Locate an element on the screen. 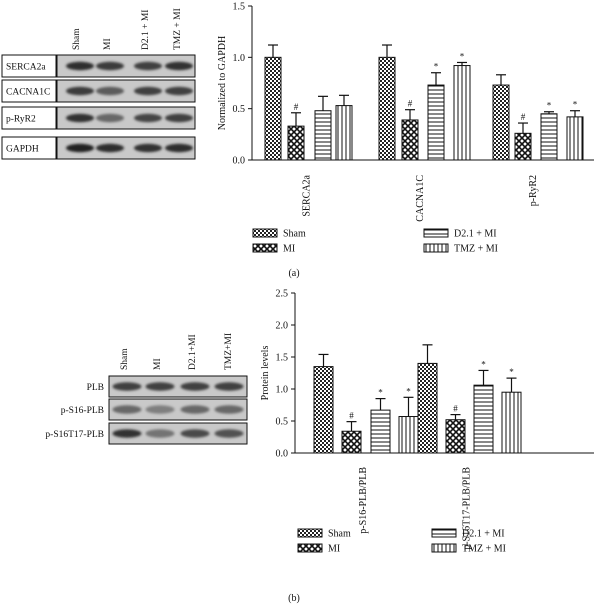 The width and height of the screenshot is (599, 605). blot-row-label-cacna1c: CACNA1C is located at coordinates (28, 93).